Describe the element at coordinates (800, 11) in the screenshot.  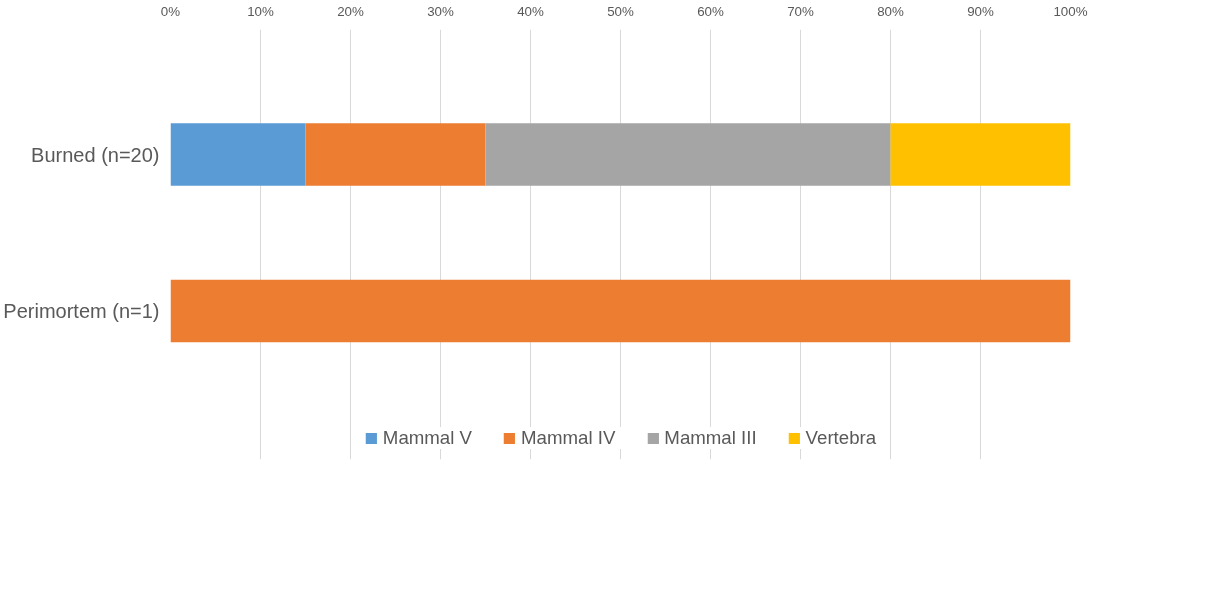
I see `x-tick-label: 70%` at that location.